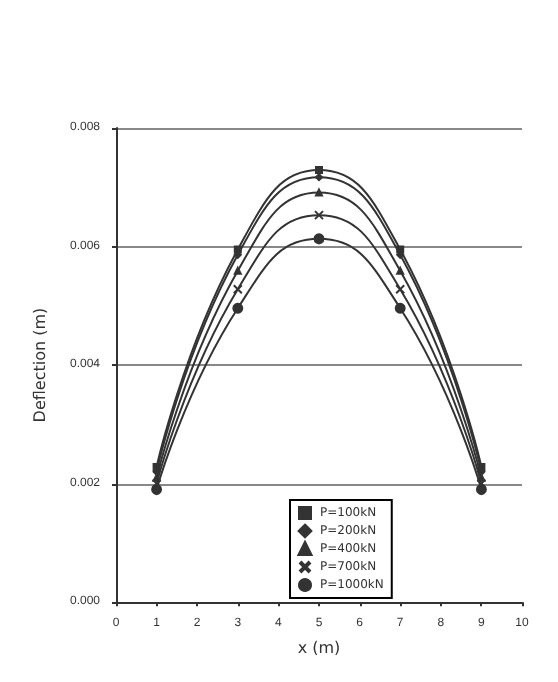 This screenshot has width=558, height=682. What do you see at coordinates (40, 365) in the screenshot?
I see `y-axis-title: Deflection (m)` at bounding box center [40, 365].